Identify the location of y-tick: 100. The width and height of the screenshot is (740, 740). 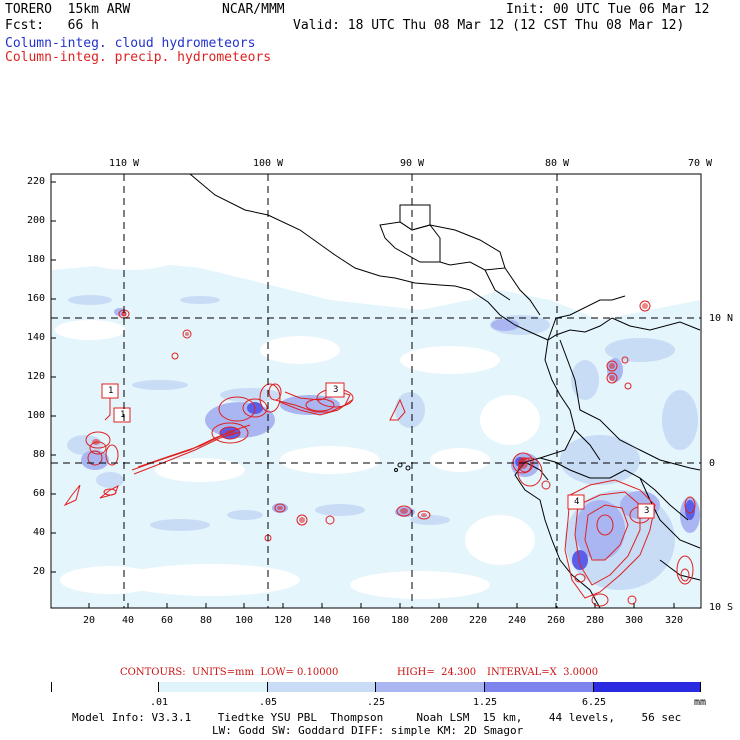
(35, 415).